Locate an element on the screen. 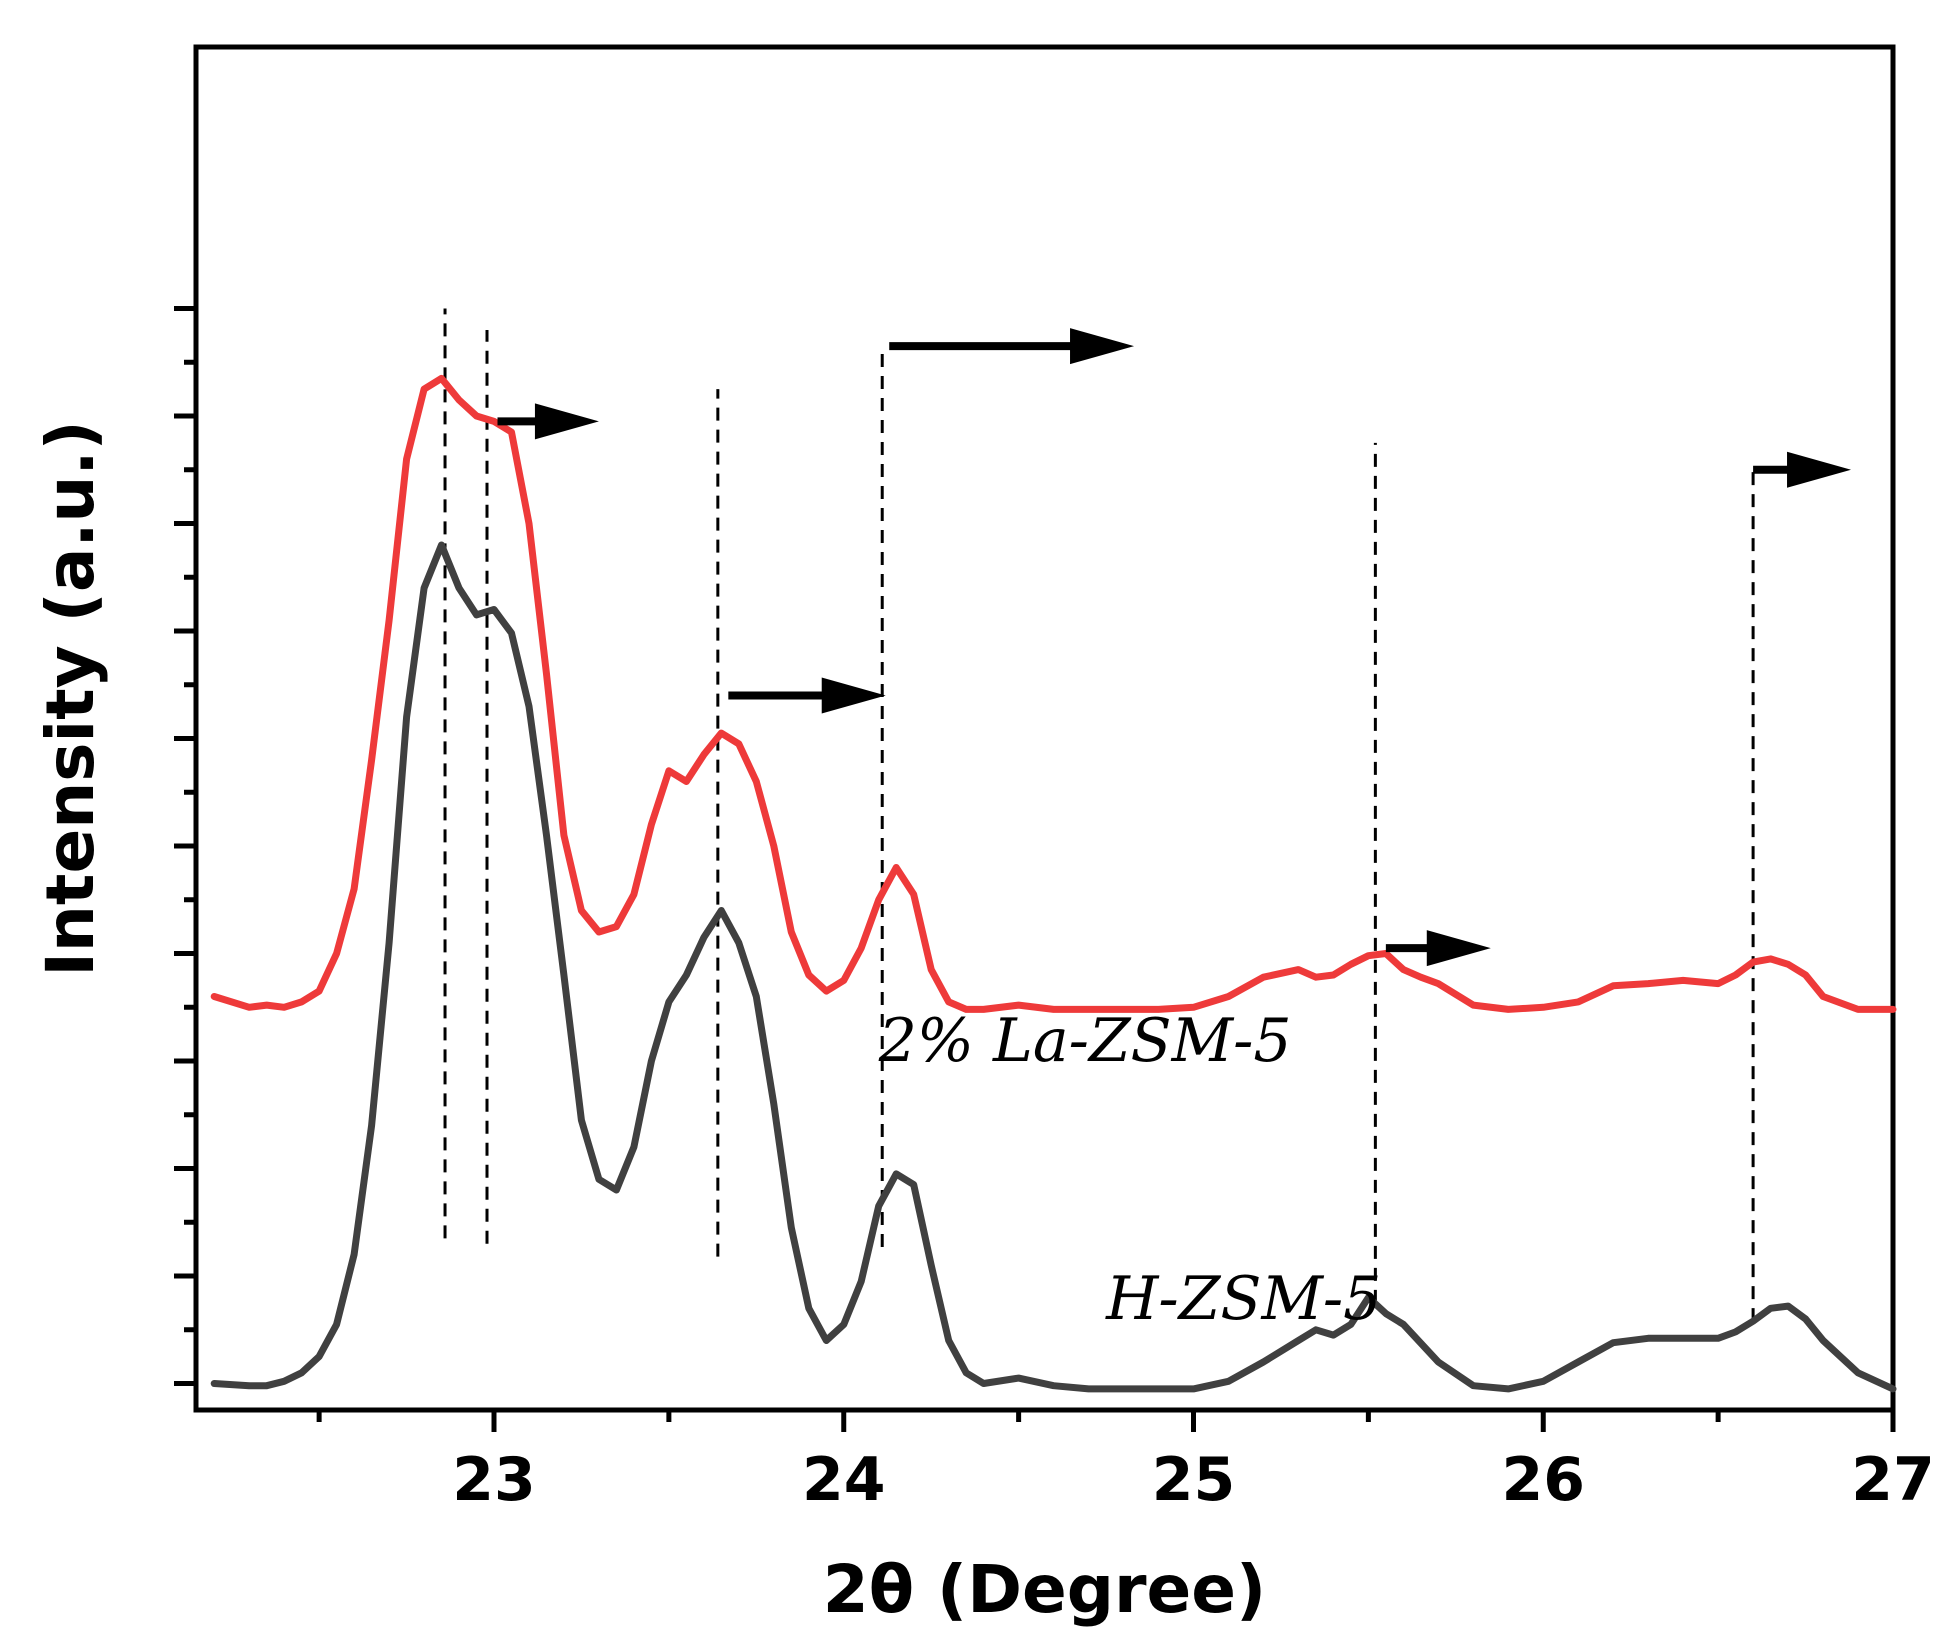 Image resolution: width=1950 pixels, height=1647 pixels. series-label-h-zsm-5: H-ZSM-5 is located at coordinates (1243, 1299).